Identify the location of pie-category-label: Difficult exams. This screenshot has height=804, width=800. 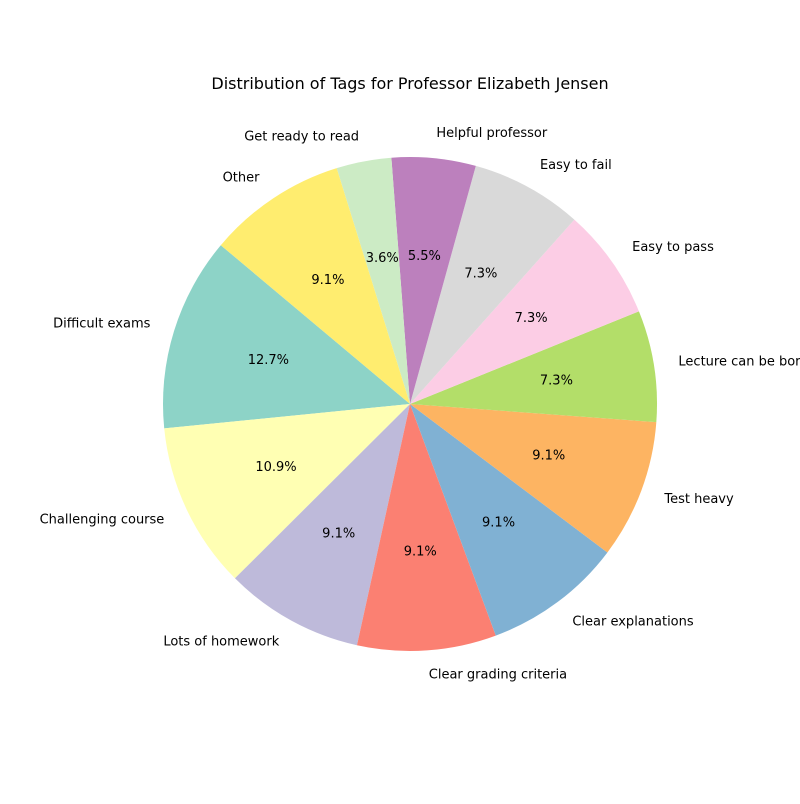
(102, 323).